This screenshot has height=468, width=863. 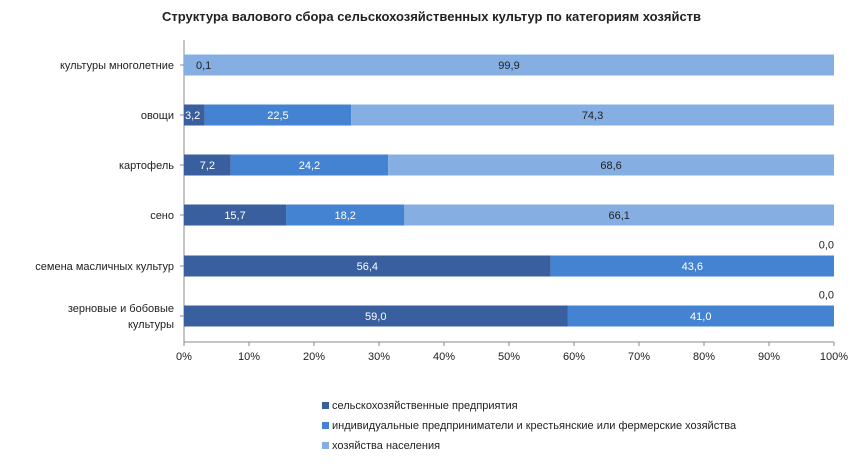 What do you see at coordinates (704, 357) in the screenshot?
I see `x-tick-label: 80%` at bounding box center [704, 357].